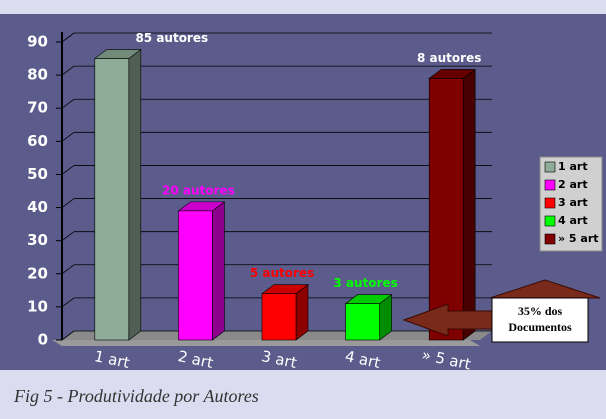 This screenshot has width=606, height=419. What do you see at coordinates (37, 306) in the screenshot?
I see `y-tick-label: 10` at bounding box center [37, 306].